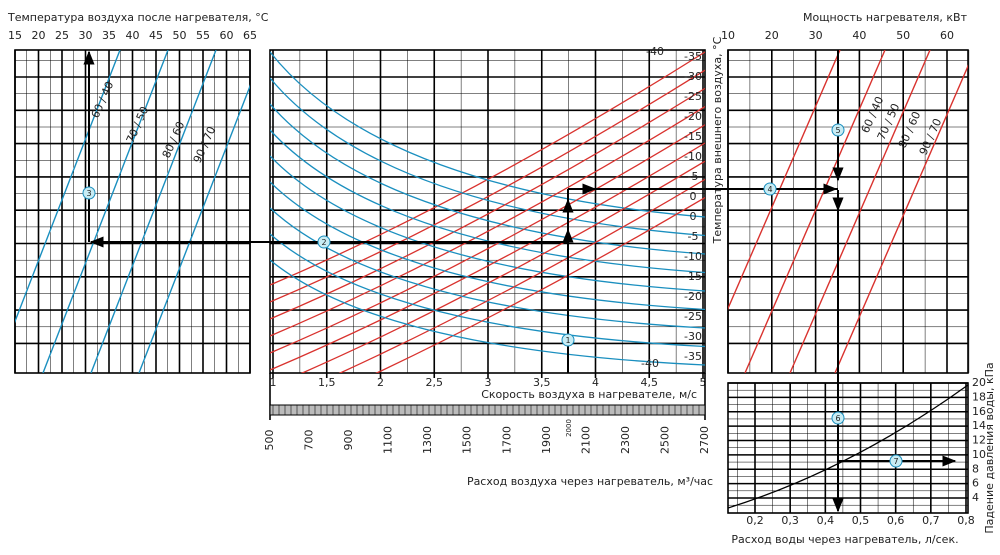 Image resolution: width=1000 pixels, height=555 pixels. I want to click on x-tick-label: 35, so click(109, 35).